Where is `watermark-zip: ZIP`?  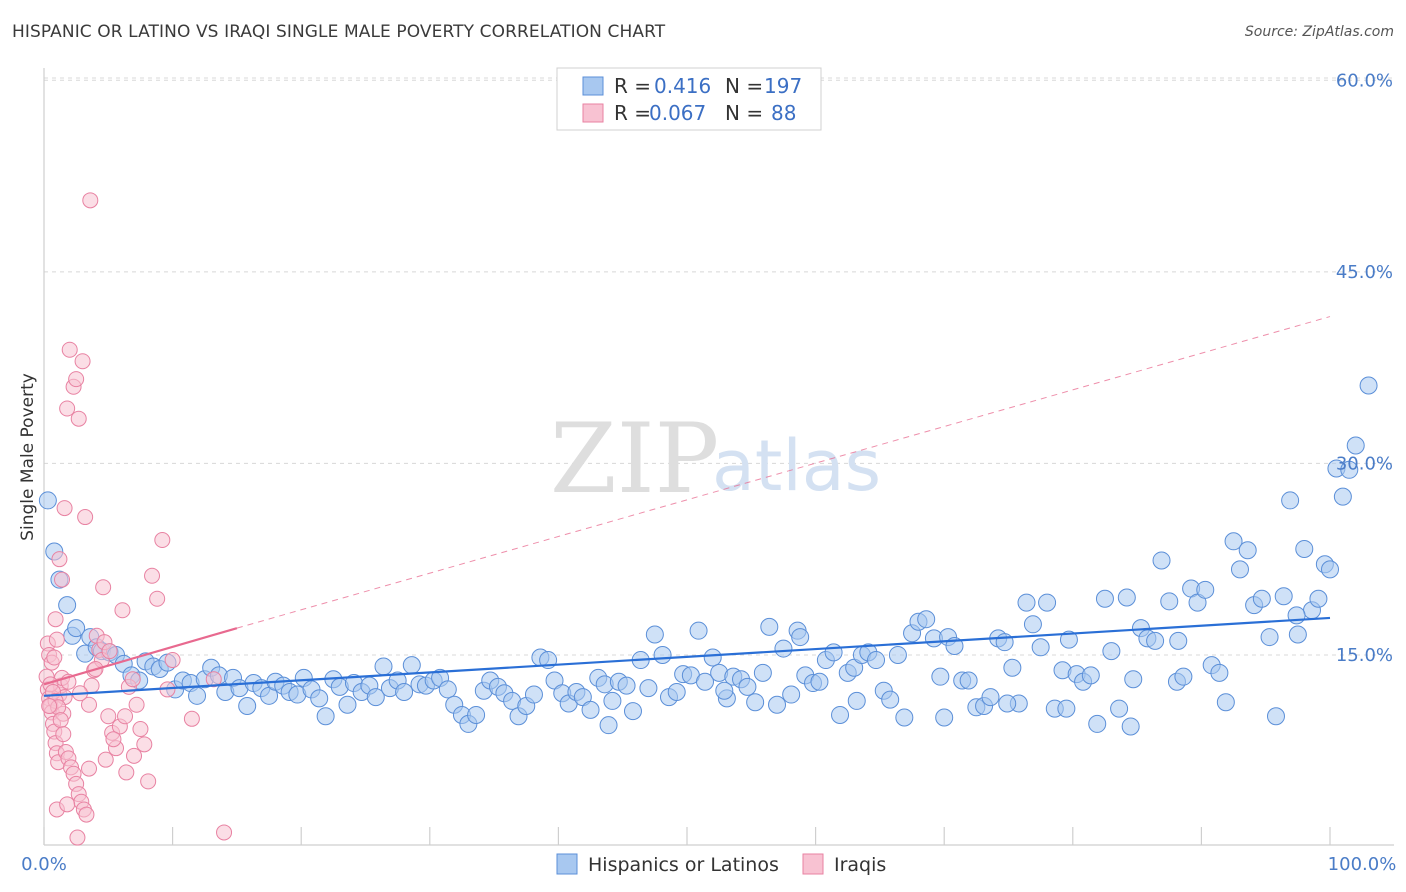 watermark-zip: ZIP is located at coordinates (634, 459).